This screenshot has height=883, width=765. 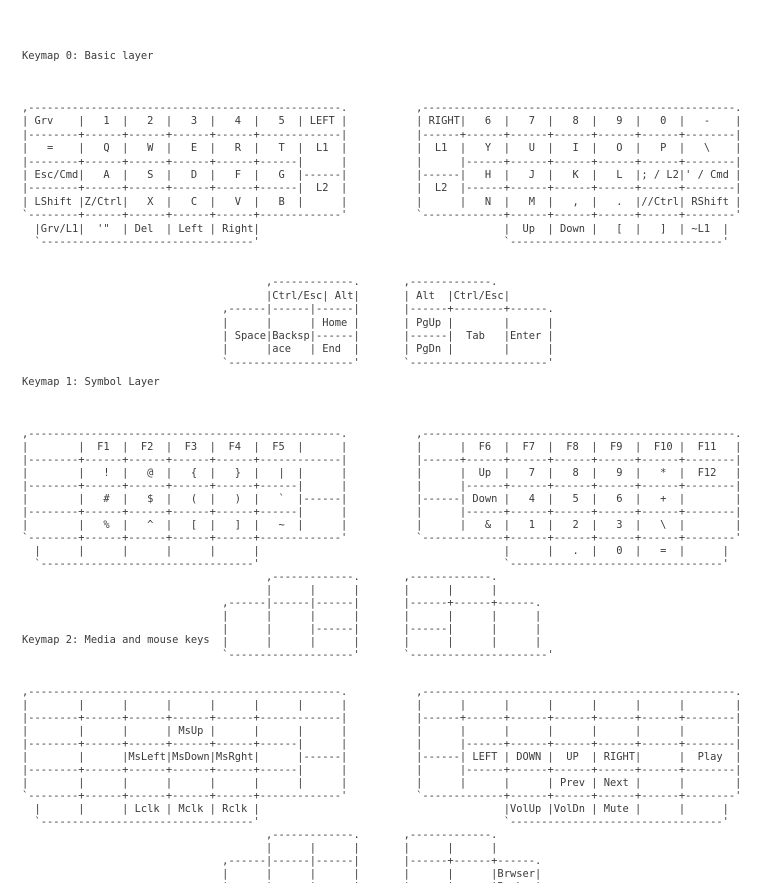 What do you see at coordinates (116, 640) in the screenshot?
I see `keymap-2-title: Keymap 2: Media and mouse keys` at bounding box center [116, 640].